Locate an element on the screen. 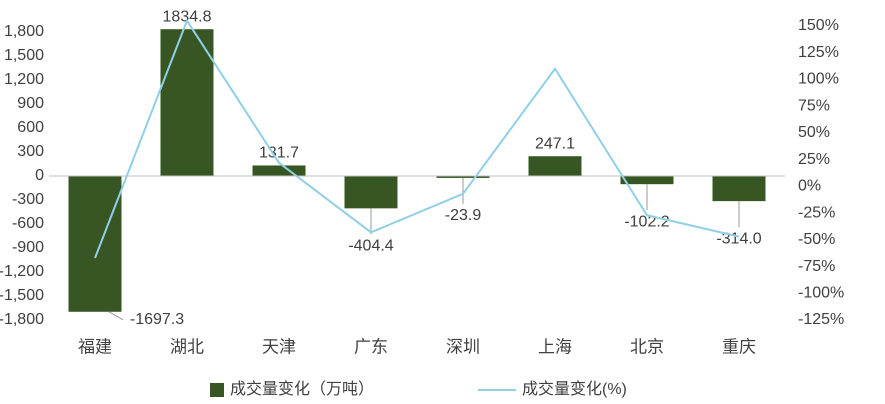  y2-tick-label: -50% is located at coordinates (816, 239).